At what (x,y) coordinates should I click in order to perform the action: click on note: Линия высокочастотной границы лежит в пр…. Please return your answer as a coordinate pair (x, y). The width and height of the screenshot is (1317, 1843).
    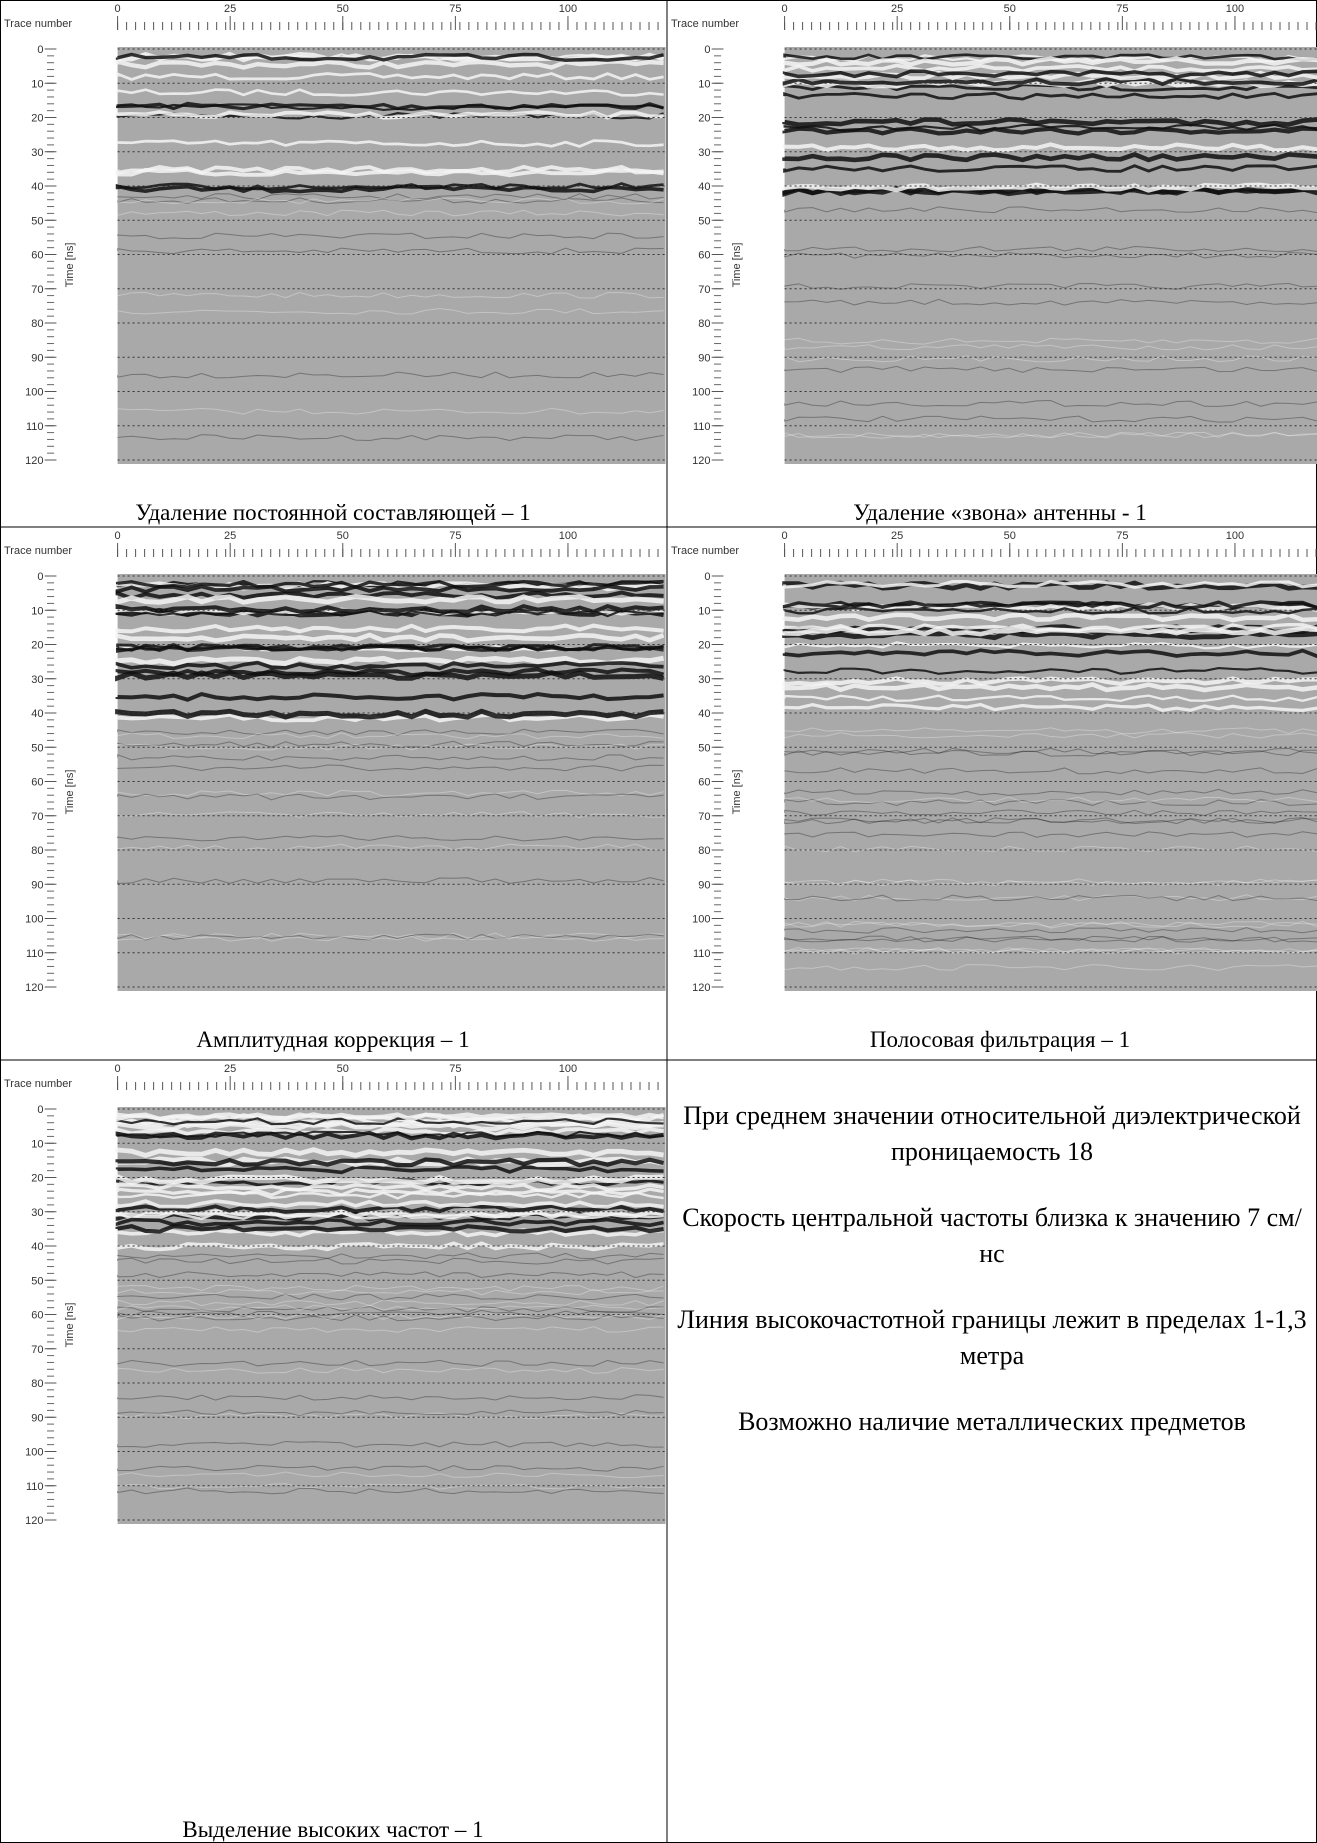
    Looking at the image, I should click on (992, 1337).